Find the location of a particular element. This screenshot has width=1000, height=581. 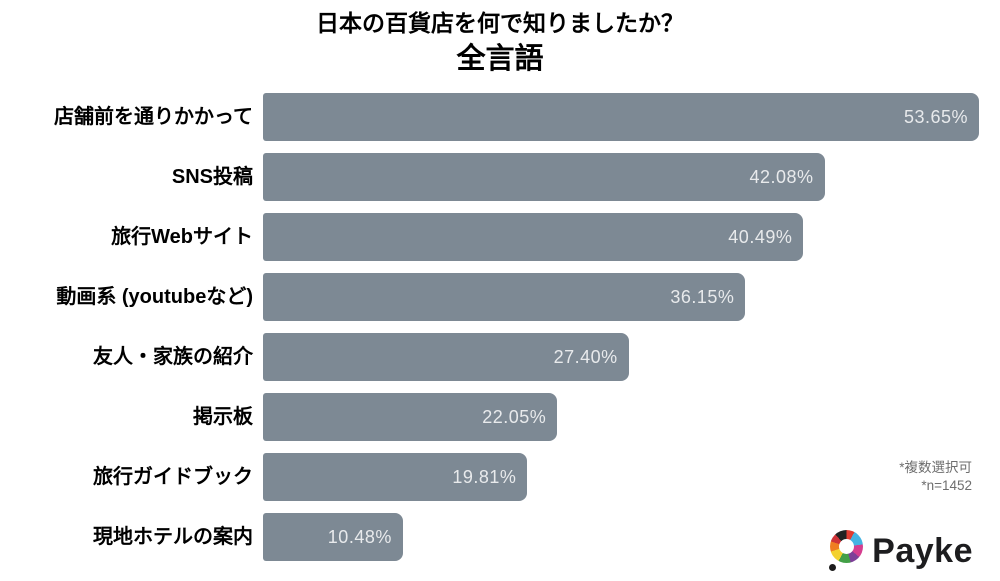

bar: 36.15% is located at coordinates (504, 297).